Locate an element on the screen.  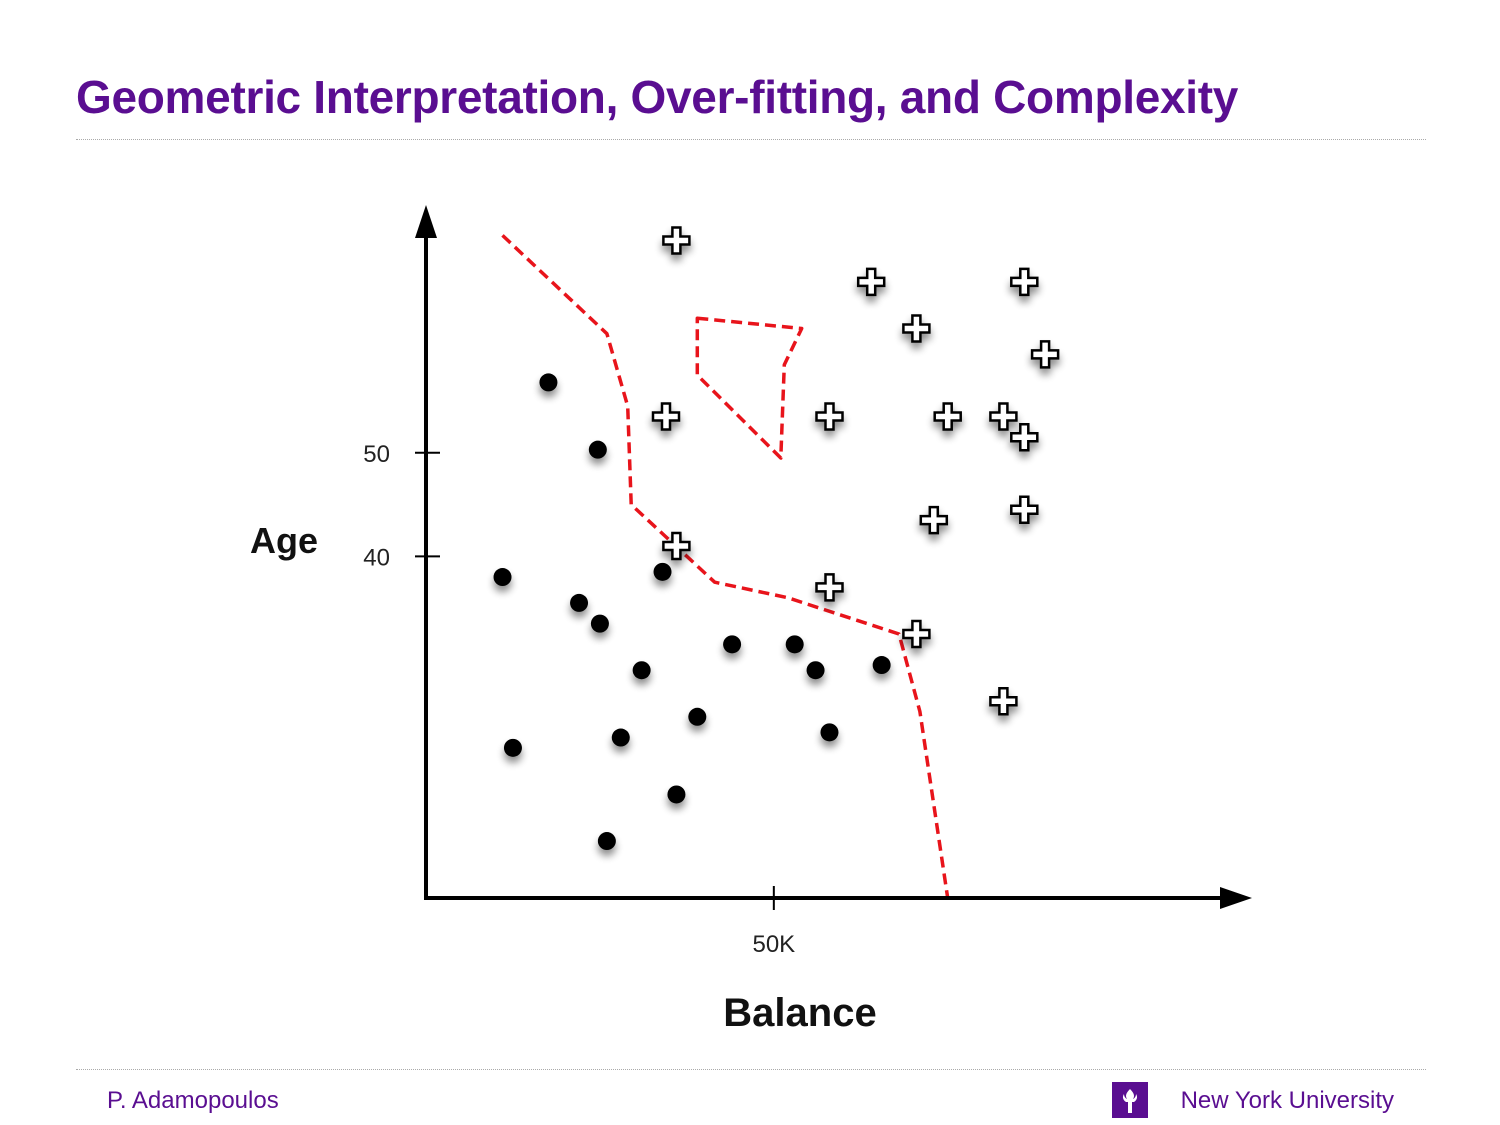
footer-divider is located at coordinates (751, 1069).